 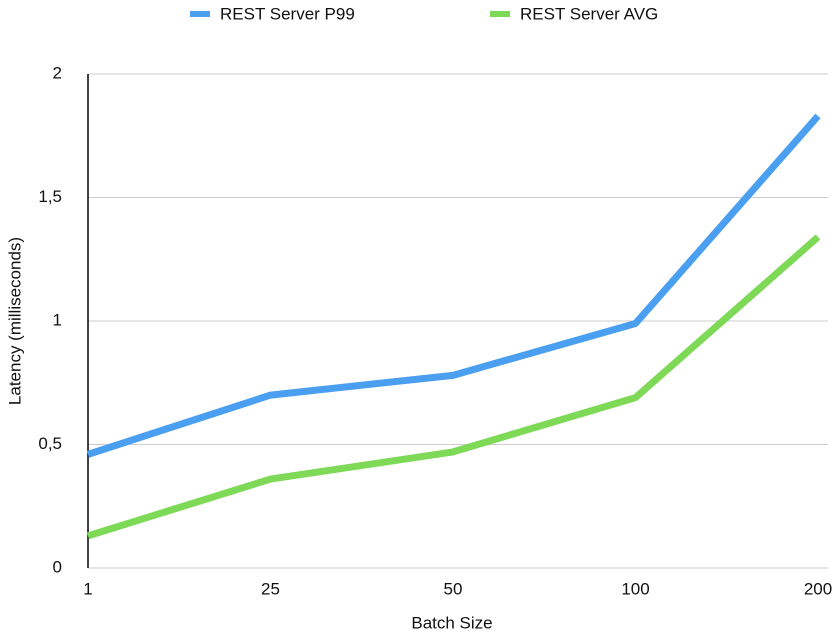 What do you see at coordinates (57, 72) in the screenshot?
I see `y-tick-label: 2` at bounding box center [57, 72].